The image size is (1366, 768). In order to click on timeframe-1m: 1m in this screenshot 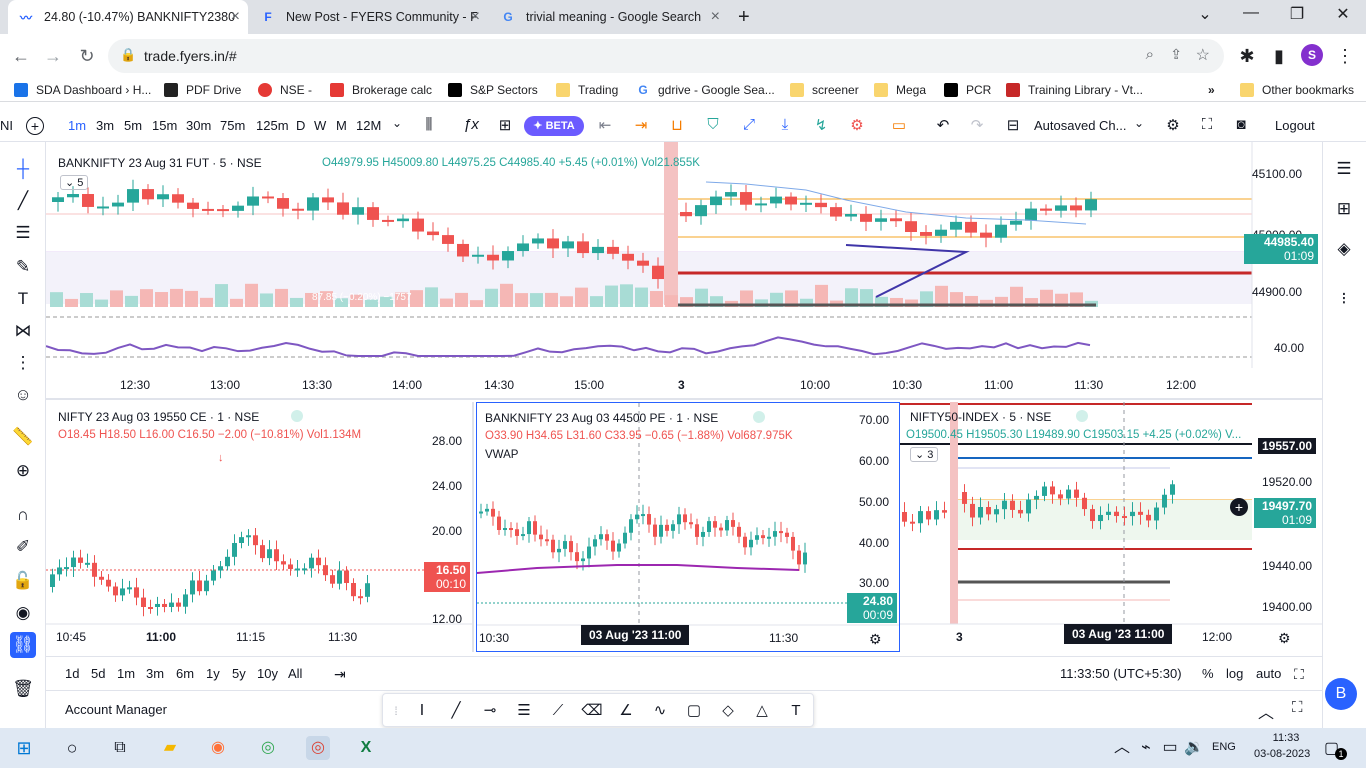, I will do `click(77, 125)`.